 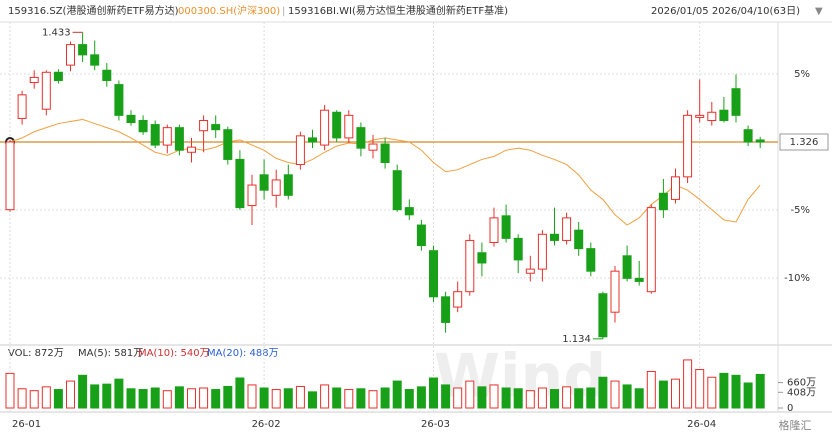 I want to click on x-tick-label: 26-04, so click(x=701, y=424).